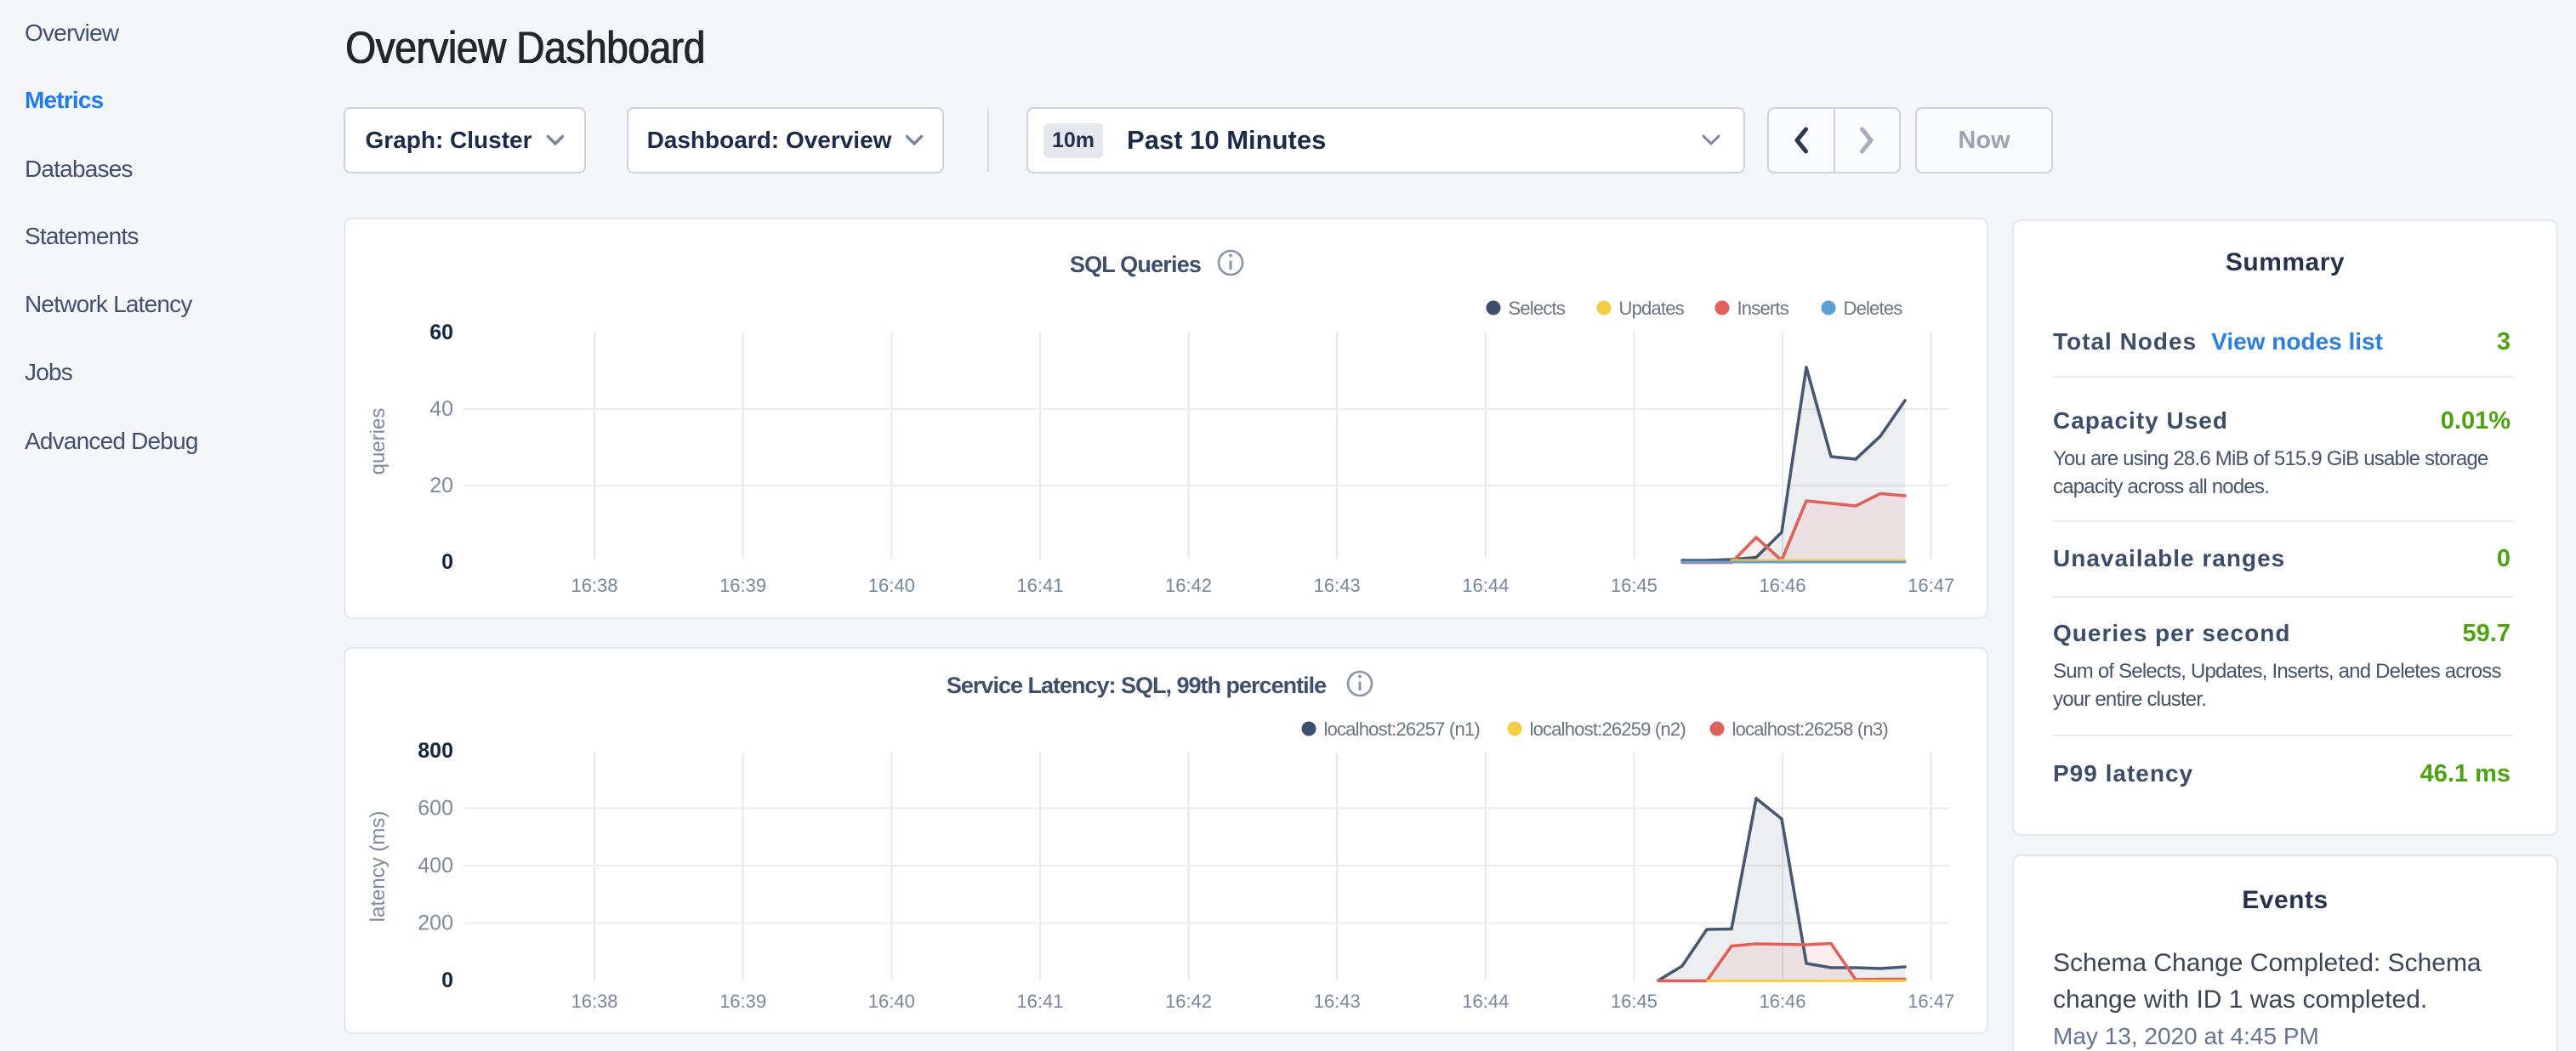 This screenshot has width=2576, height=1051. I want to click on svg-text: latency (ms), so click(378, 867).